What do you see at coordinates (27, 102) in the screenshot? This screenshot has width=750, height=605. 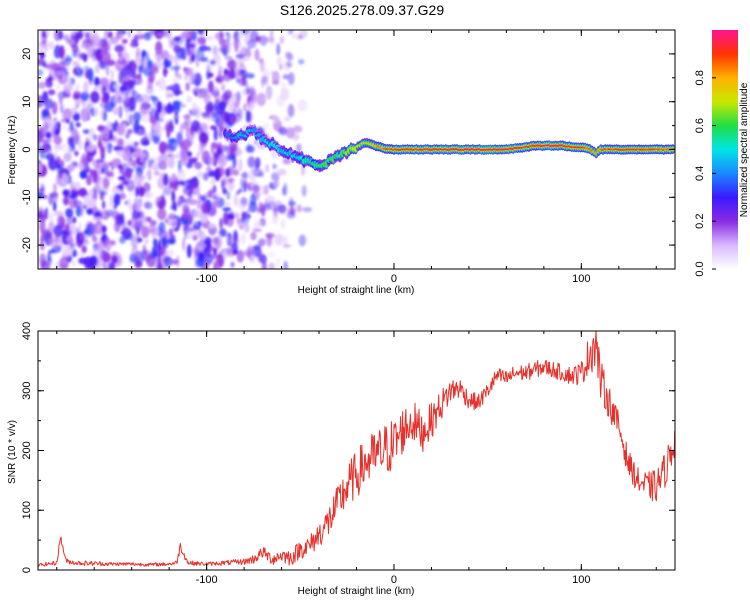 I see `spectrogram-y-tick-label: 10` at bounding box center [27, 102].